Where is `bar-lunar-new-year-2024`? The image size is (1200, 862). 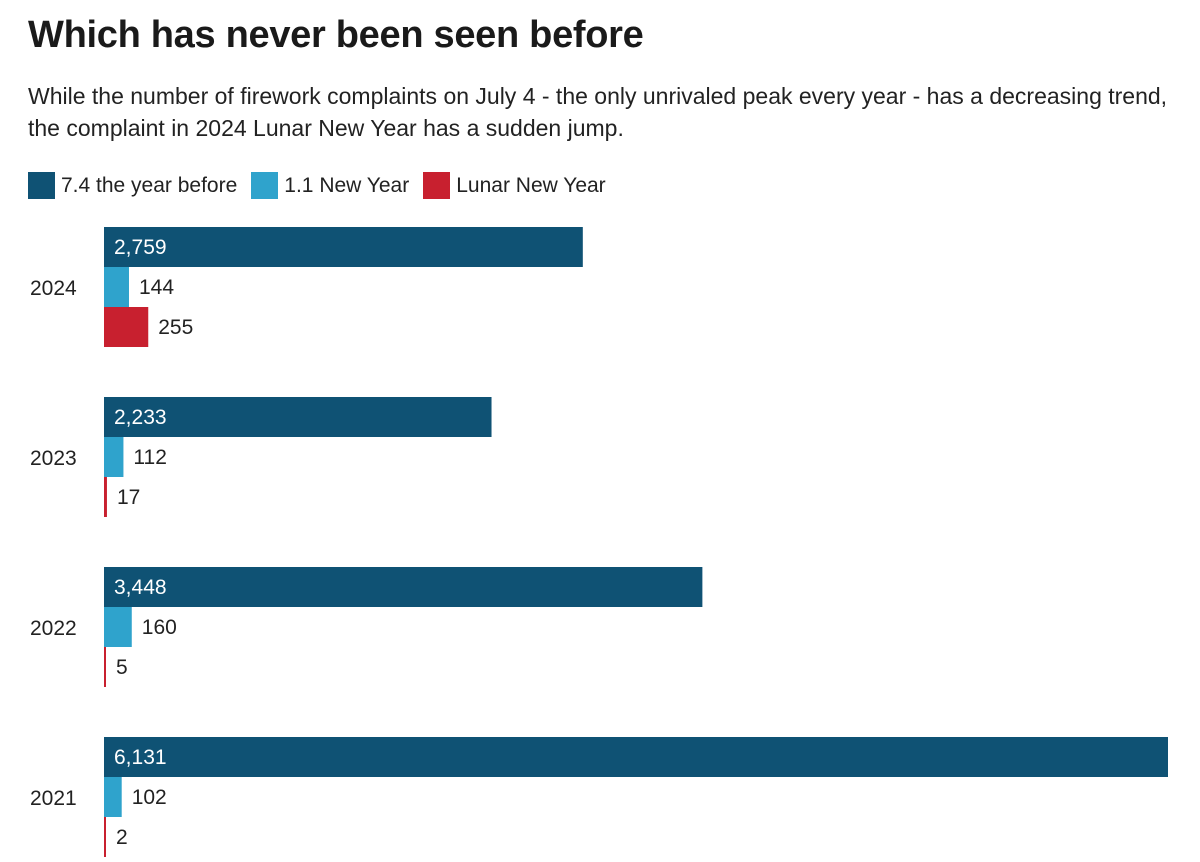
bar-lunar-new-year-2024 is located at coordinates (126, 327).